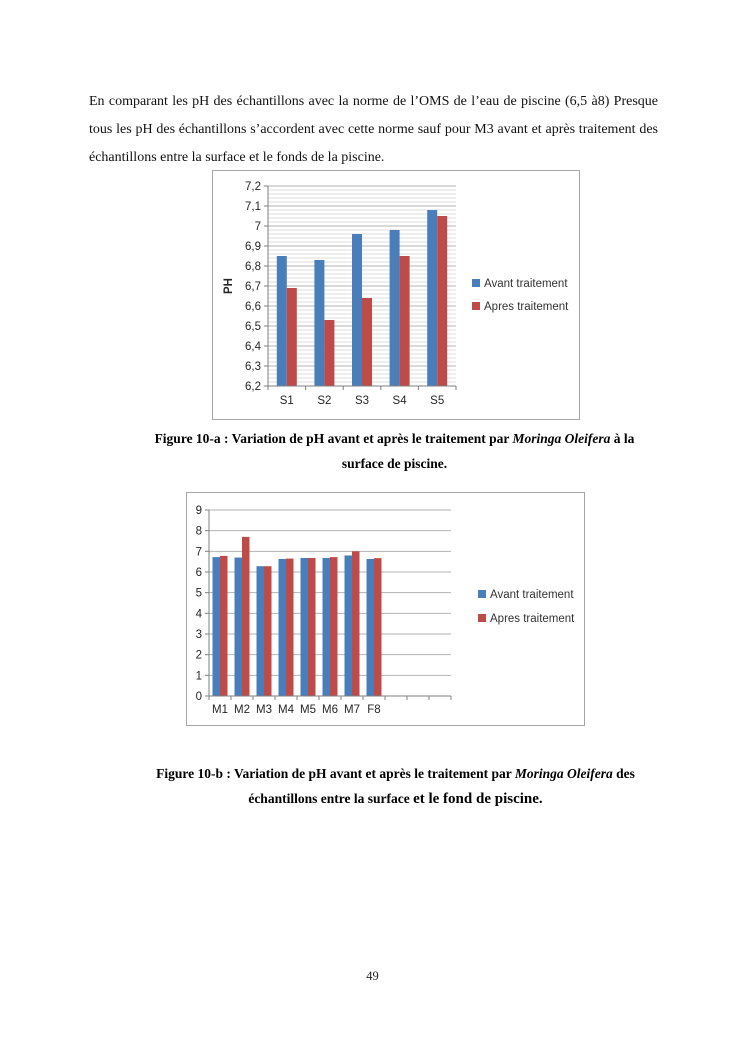 The width and height of the screenshot is (745, 1053). I want to click on bar-avant-S2, so click(319, 323).